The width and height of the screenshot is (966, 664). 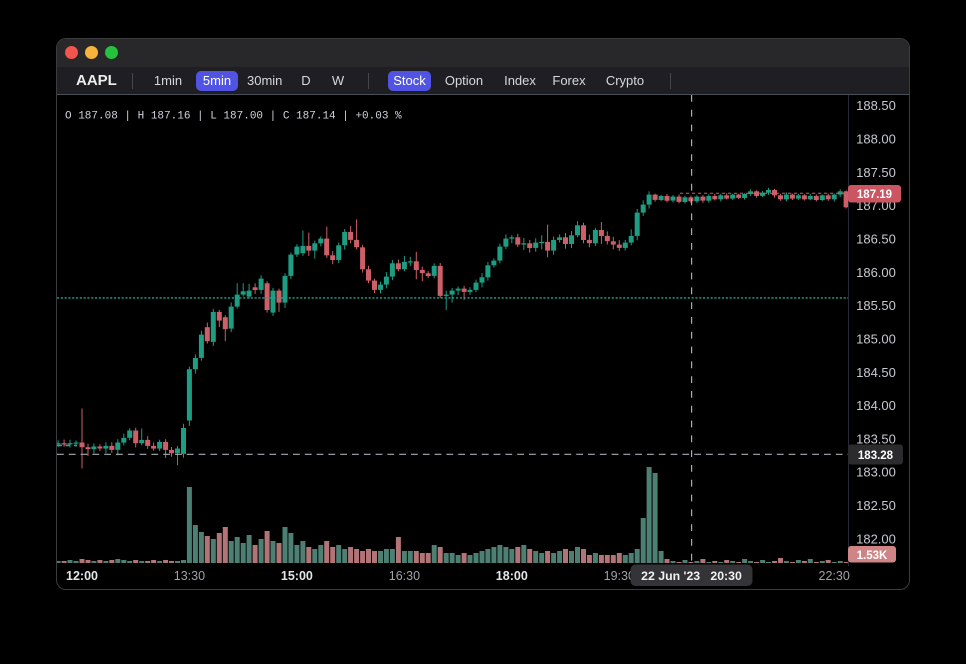 I want to click on svg-text: 1.53K, so click(x=872, y=556).